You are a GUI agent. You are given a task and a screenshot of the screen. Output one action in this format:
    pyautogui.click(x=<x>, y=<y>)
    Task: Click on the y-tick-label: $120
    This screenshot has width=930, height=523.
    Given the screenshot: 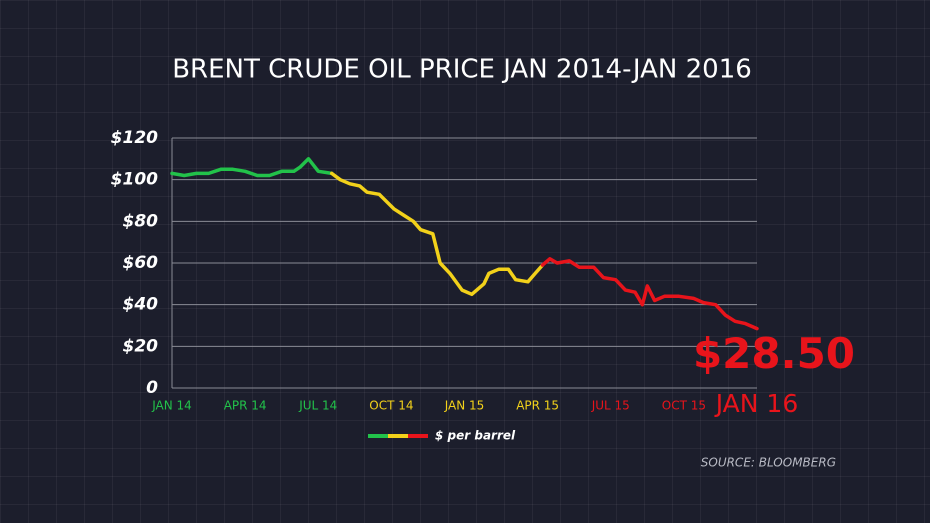 What is the action you would take?
    pyautogui.click(x=134, y=138)
    